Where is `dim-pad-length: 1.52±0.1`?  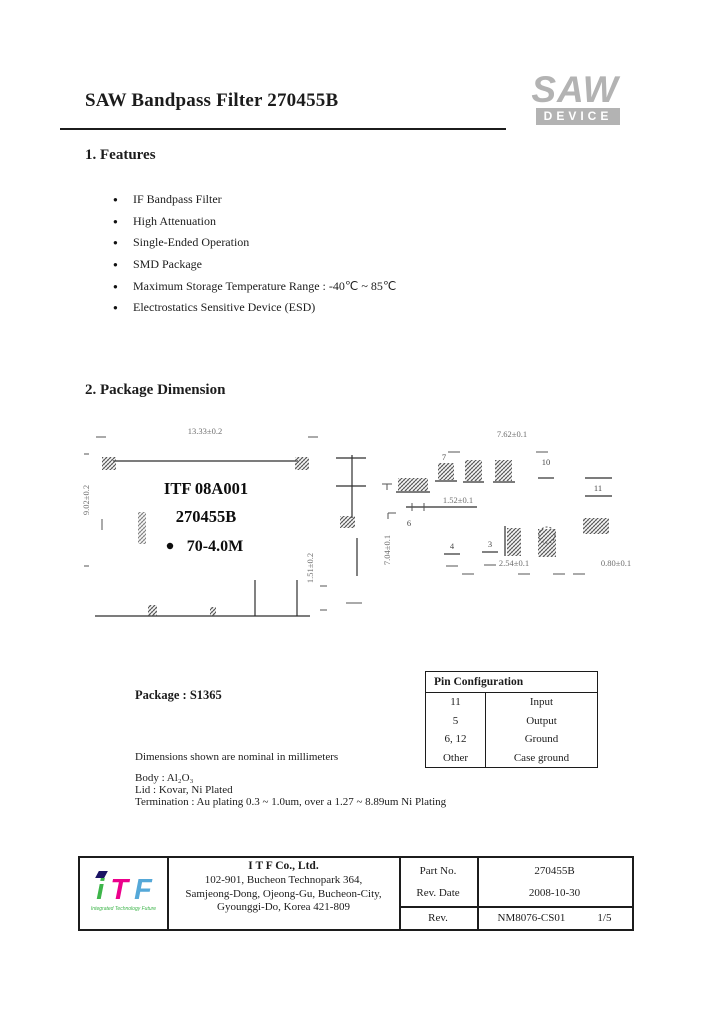 dim-pad-length: 1.52±0.1 is located at coordinates (458, 500).